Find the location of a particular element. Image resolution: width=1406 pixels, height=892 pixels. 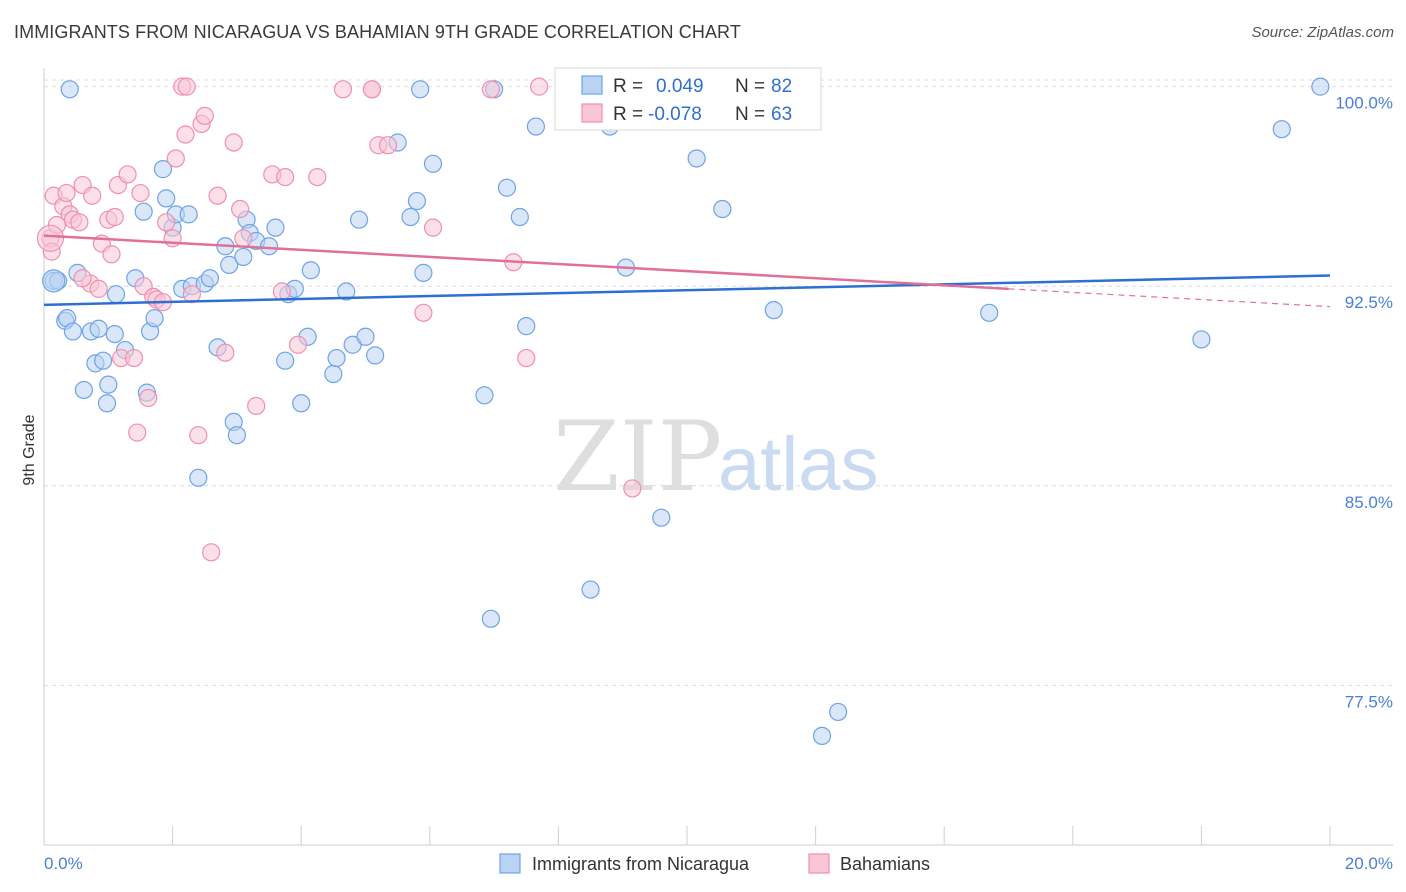

watermark-atlas: atlas is located at coordinates (798, 464).